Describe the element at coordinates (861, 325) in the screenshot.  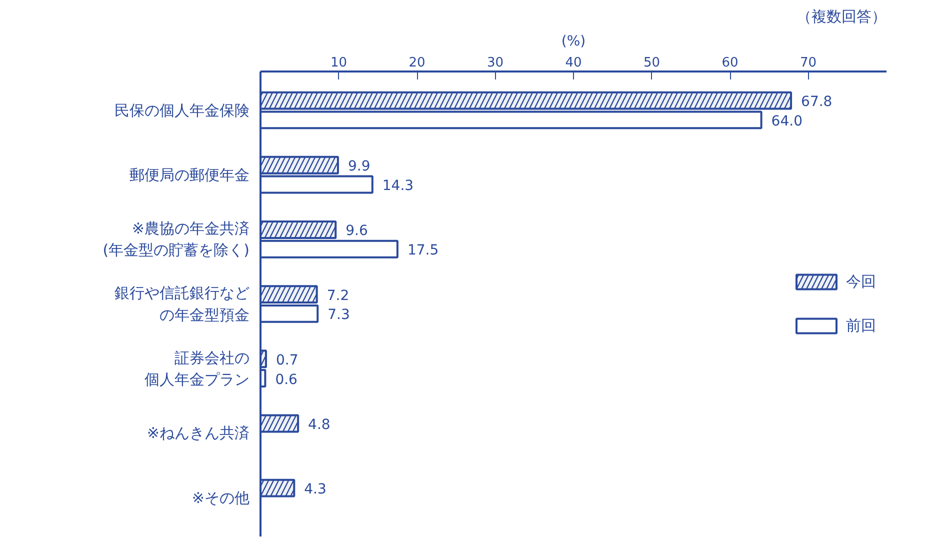
I see `legend-label: 前回` at that location.